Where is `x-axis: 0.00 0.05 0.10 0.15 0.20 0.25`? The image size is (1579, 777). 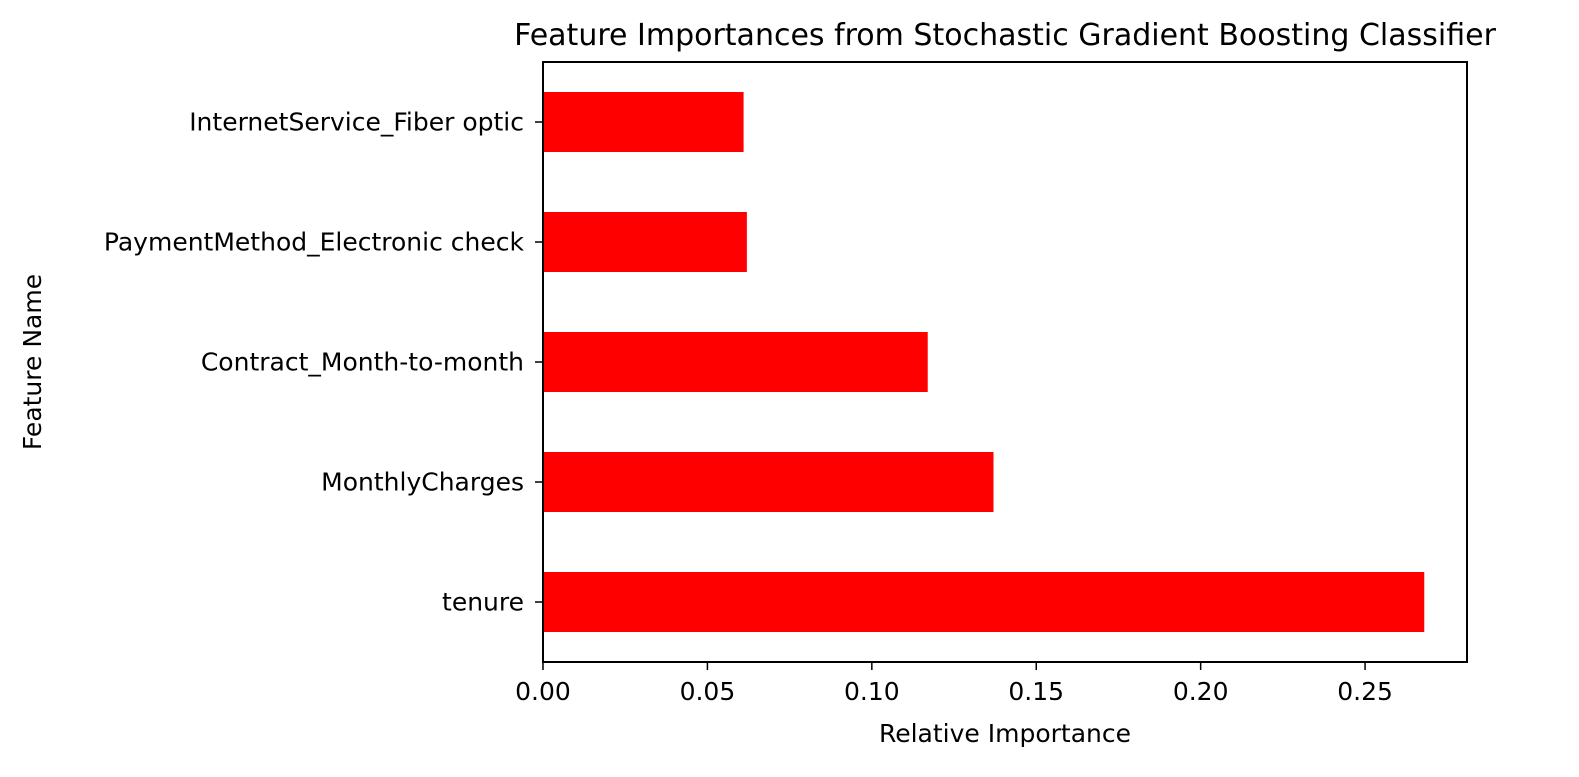
x-axis: 0.00 0.05 0.10 0.15 0.20 0.25 is located at coordinates (954, 684).